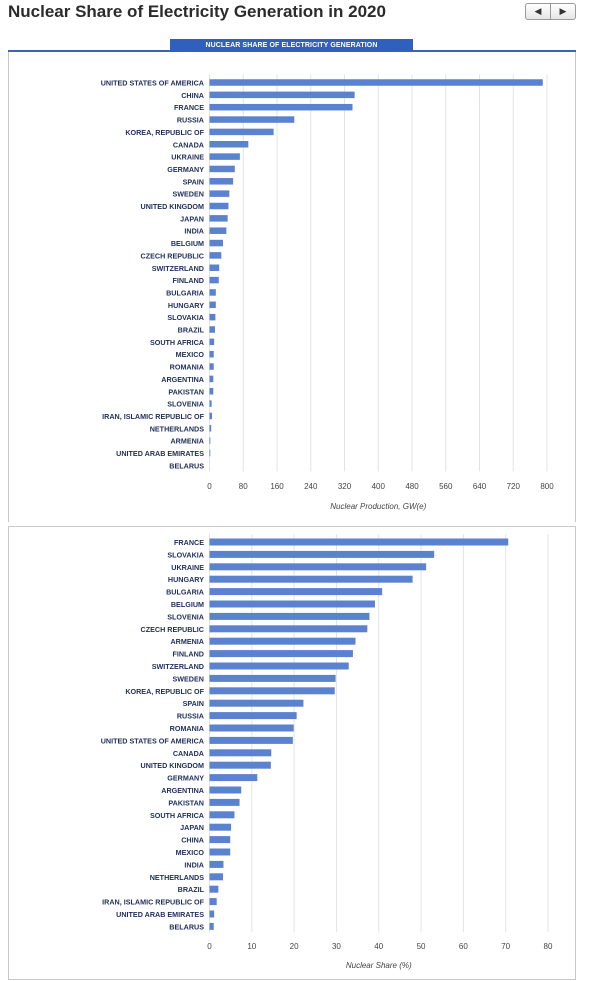 This screenshot has height=981, width=590. Describe the element at coordinates (192, 218) in the screenshot. I see `category-label: JAPAN` at that location.